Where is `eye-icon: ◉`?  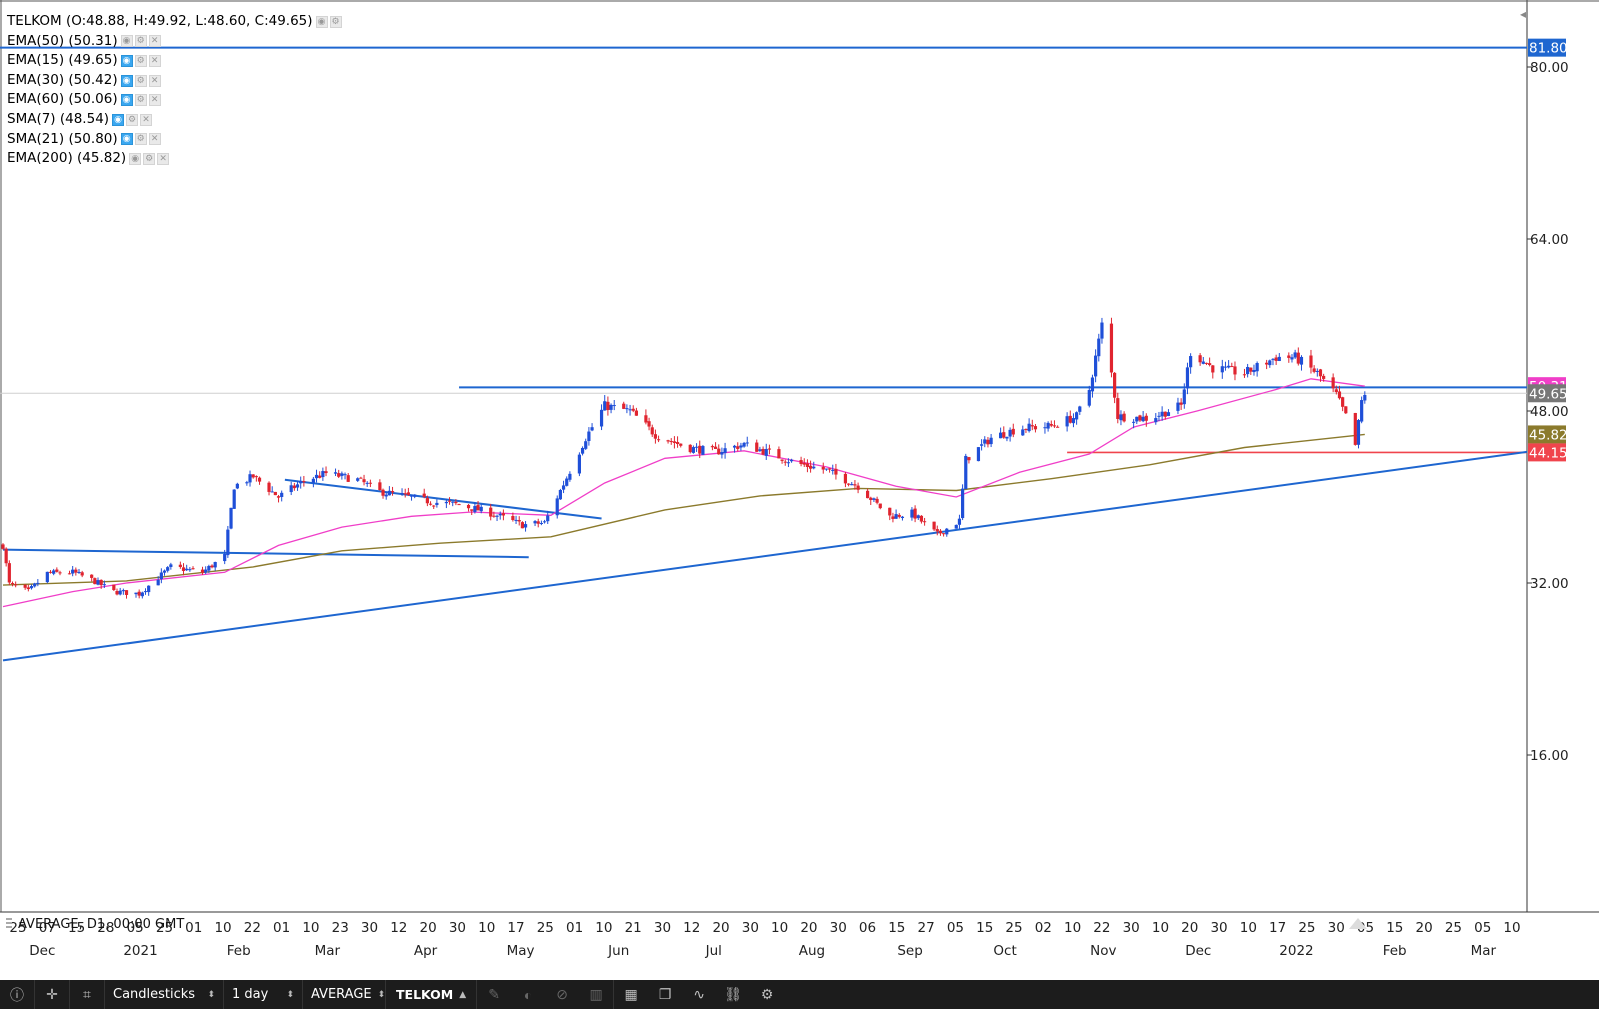
eye-icon: ◉ is located at coordinates (126, 60).